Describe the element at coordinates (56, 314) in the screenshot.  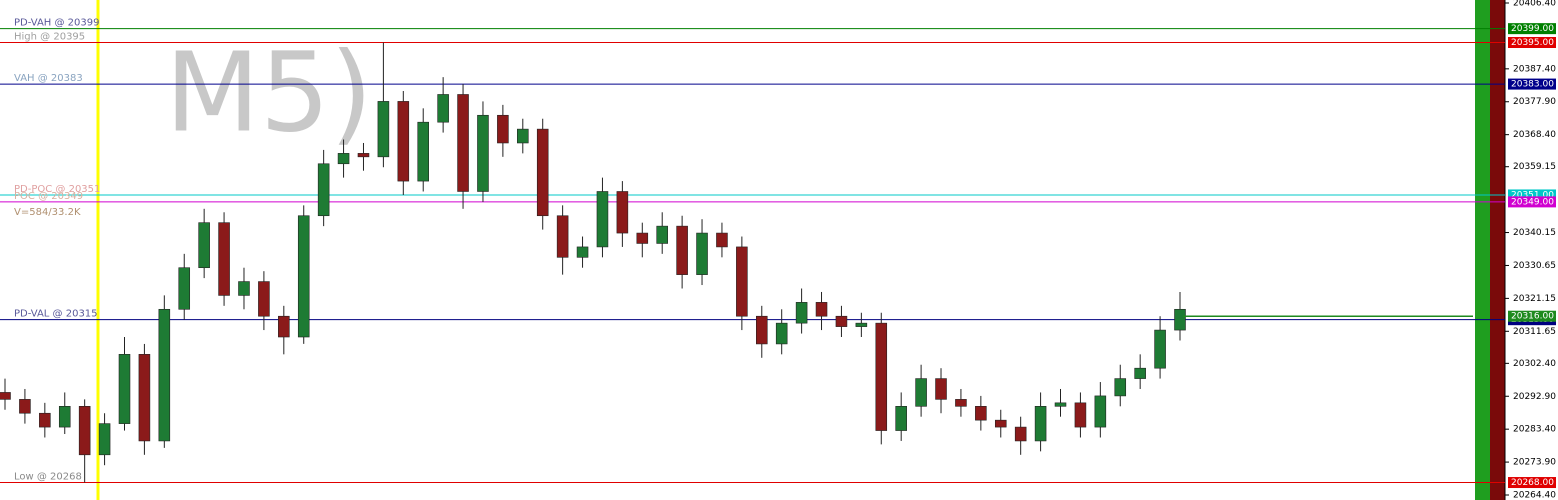
I see `level-label: PD-VAL @ 20315` at that location.